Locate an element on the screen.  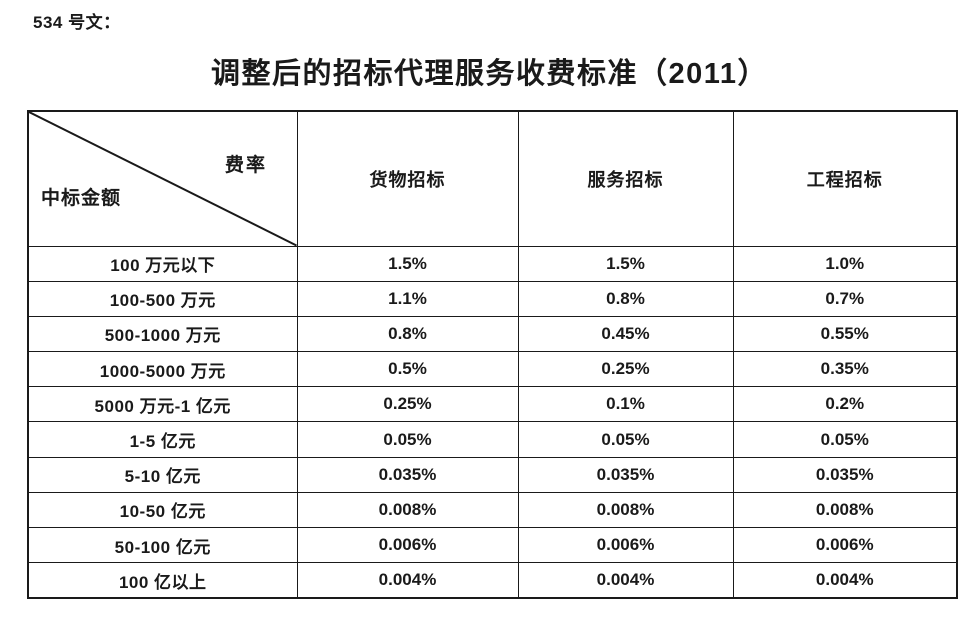
table-row: 100 亿以上 0.004% 0.004% 0.004% is located at coordinates (492, 580).